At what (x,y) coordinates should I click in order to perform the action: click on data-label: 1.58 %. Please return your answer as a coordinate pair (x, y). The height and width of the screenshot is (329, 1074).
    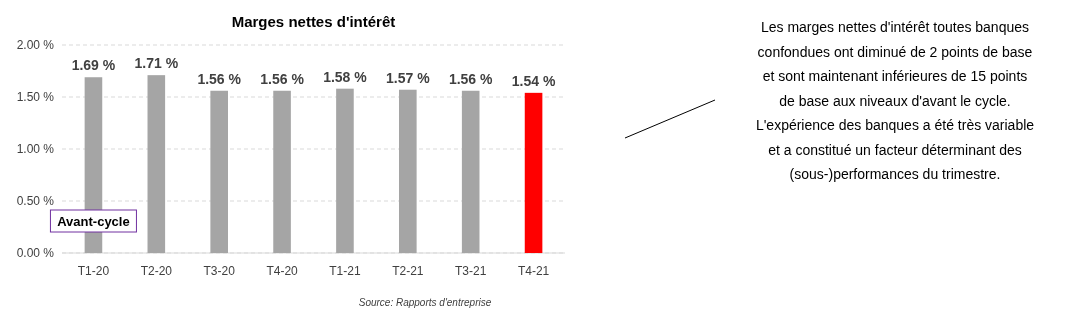
    Looking at the image, I should click on (345, 76).